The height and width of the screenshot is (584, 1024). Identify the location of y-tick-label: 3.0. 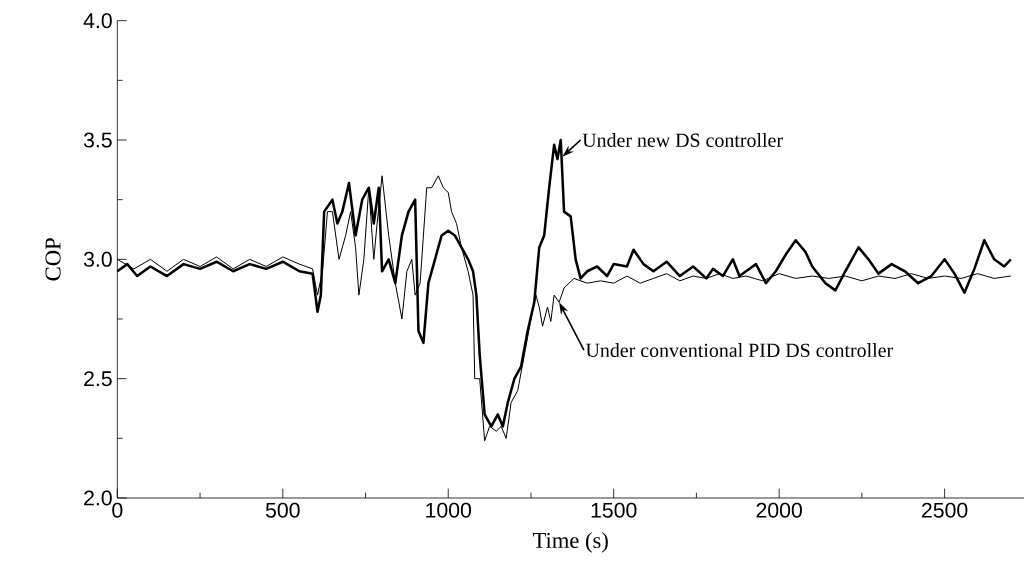
(97, 259).